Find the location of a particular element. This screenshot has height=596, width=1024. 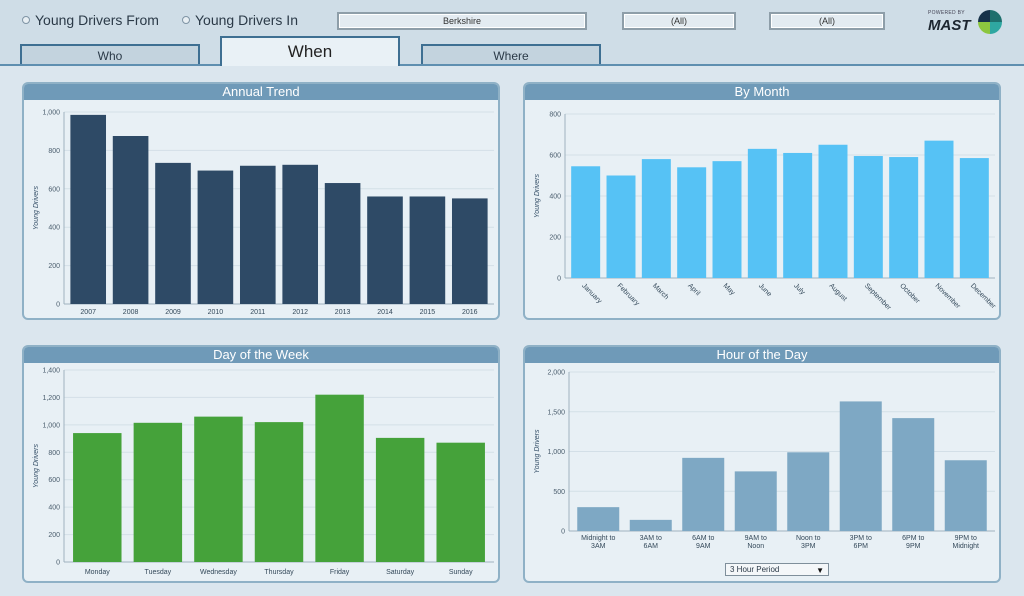

mast-logo: POWERED BY MAST is located at coordinates (963, 21).